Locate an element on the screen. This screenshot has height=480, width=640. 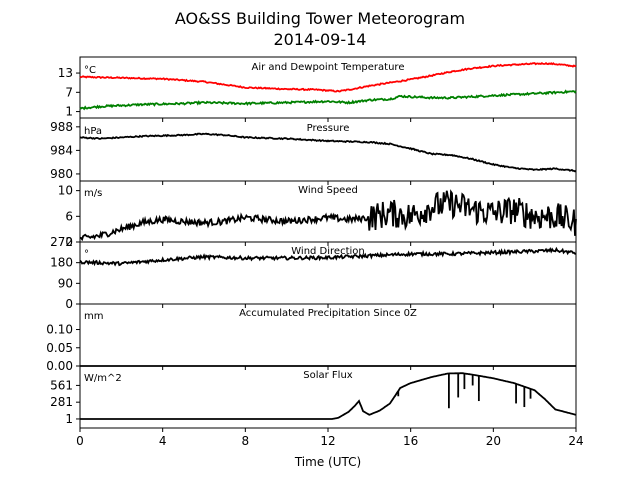
y-tick-label: 180 is located at coordinates (61, 263).